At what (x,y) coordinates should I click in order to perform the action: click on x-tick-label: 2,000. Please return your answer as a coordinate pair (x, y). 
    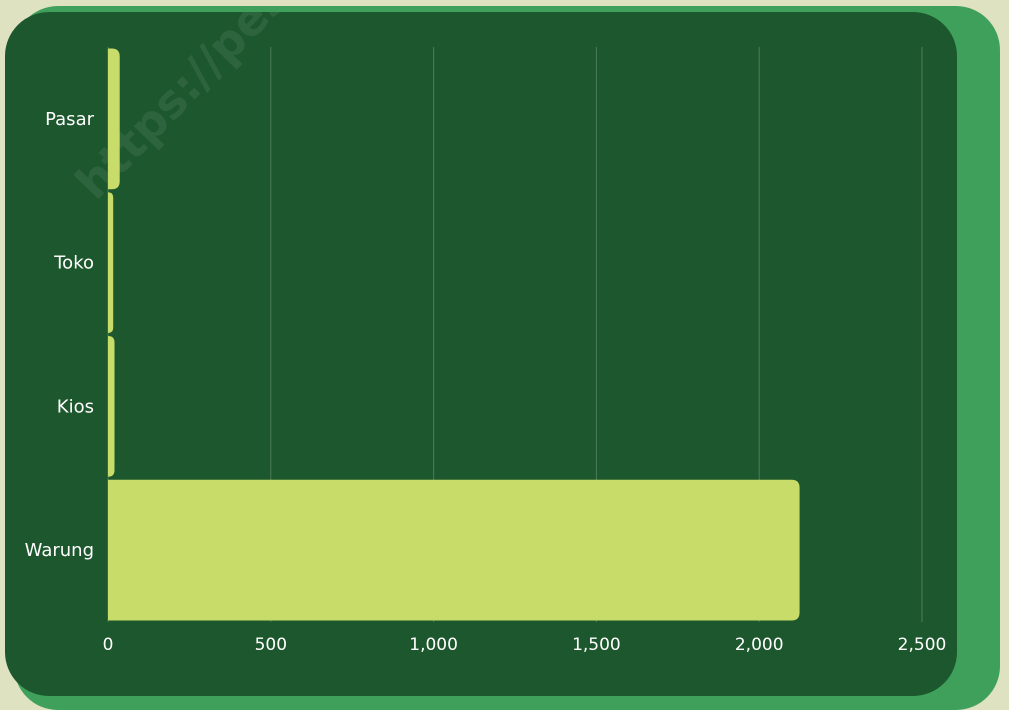
    Looking at the image, I should click on (759, 645).